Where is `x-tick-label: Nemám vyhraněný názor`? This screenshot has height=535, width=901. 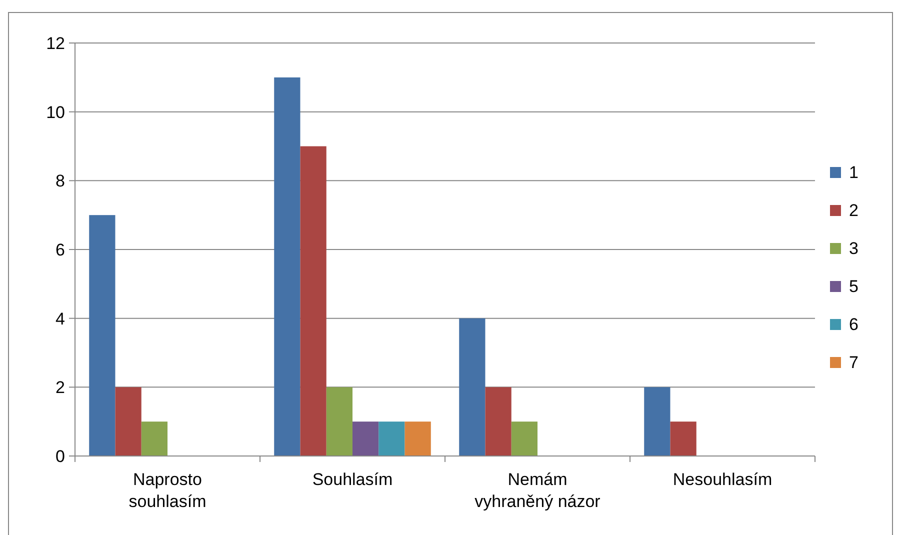
x-tick-label: Nemám vyhraněný názor is located at coordinates (537, 490).